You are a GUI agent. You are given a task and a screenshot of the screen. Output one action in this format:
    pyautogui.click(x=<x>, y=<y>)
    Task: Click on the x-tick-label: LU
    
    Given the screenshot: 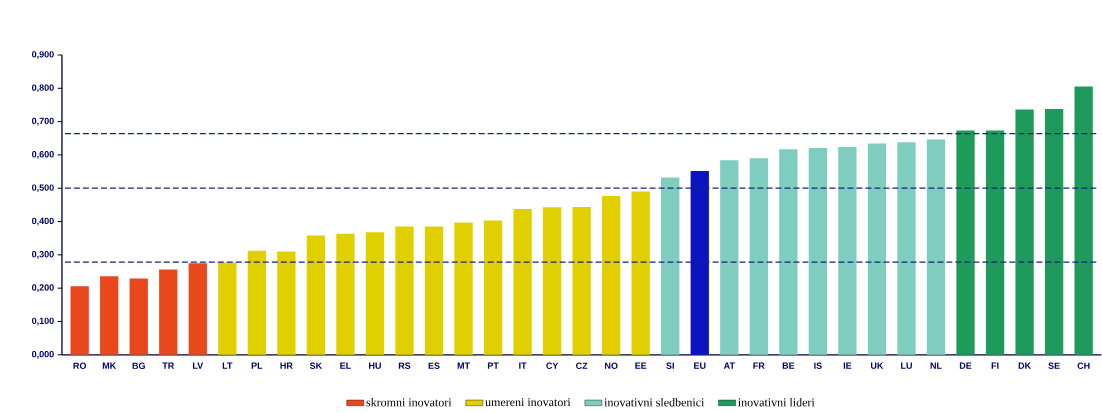 What is the action you would take?
    pyautogui.click(x=906, y=365)
    